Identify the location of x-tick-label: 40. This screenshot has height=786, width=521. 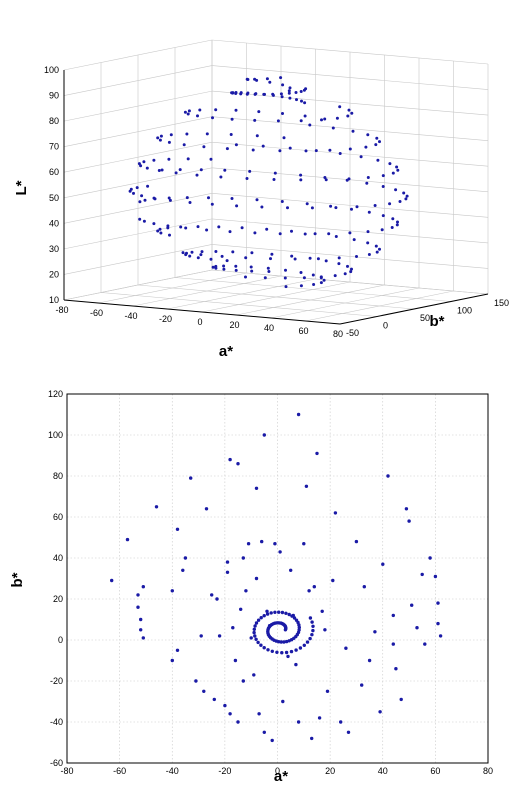
(383, 771).